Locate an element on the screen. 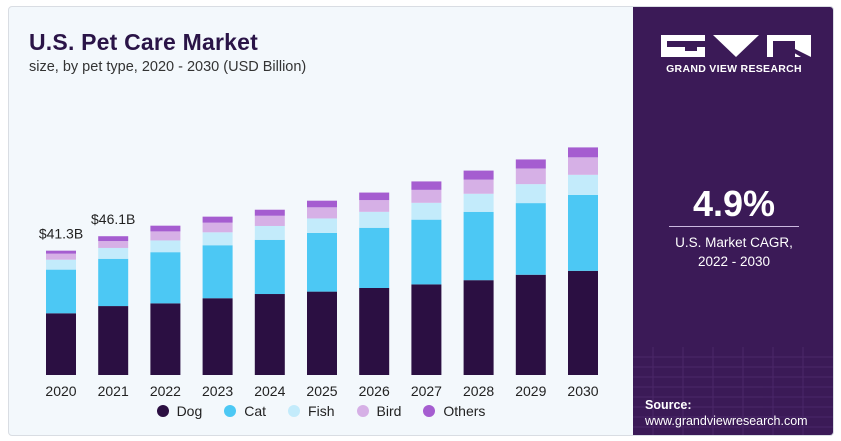  bar-cat-2030 is located at coordinates (583, 232).